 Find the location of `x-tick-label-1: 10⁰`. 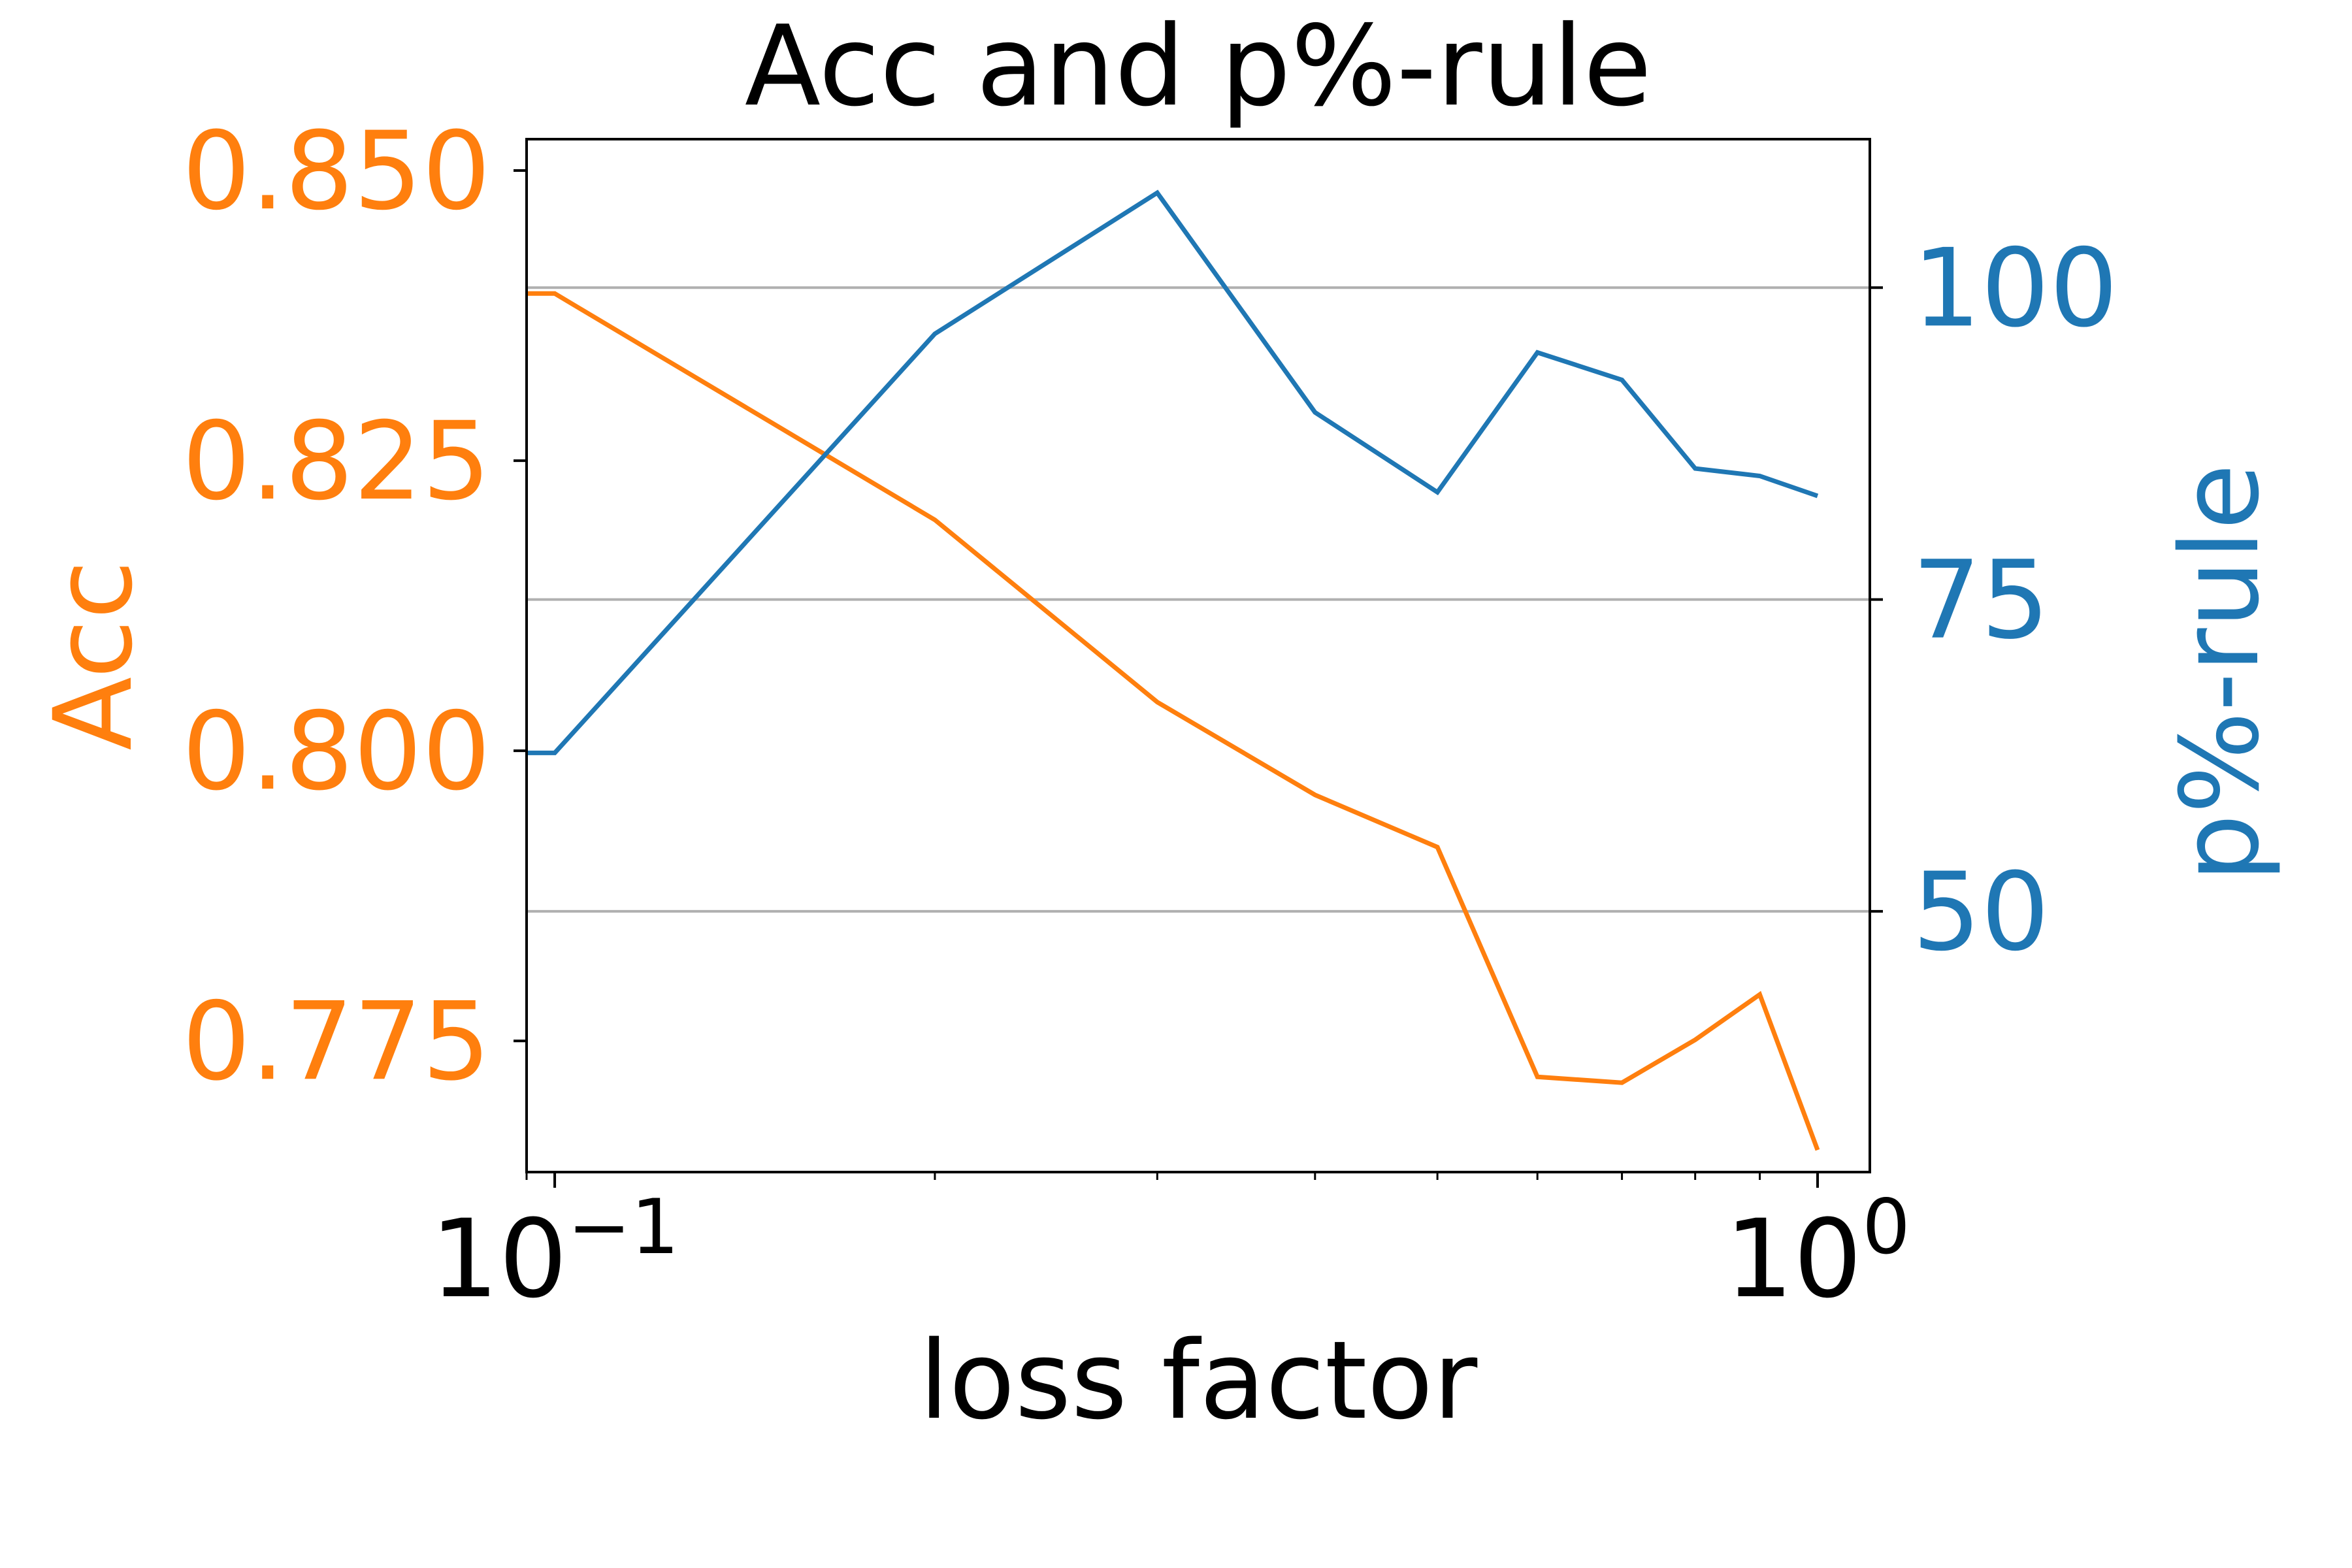

x-tick-label-1: 10⁰ is located at coordinates (1817, 1252).